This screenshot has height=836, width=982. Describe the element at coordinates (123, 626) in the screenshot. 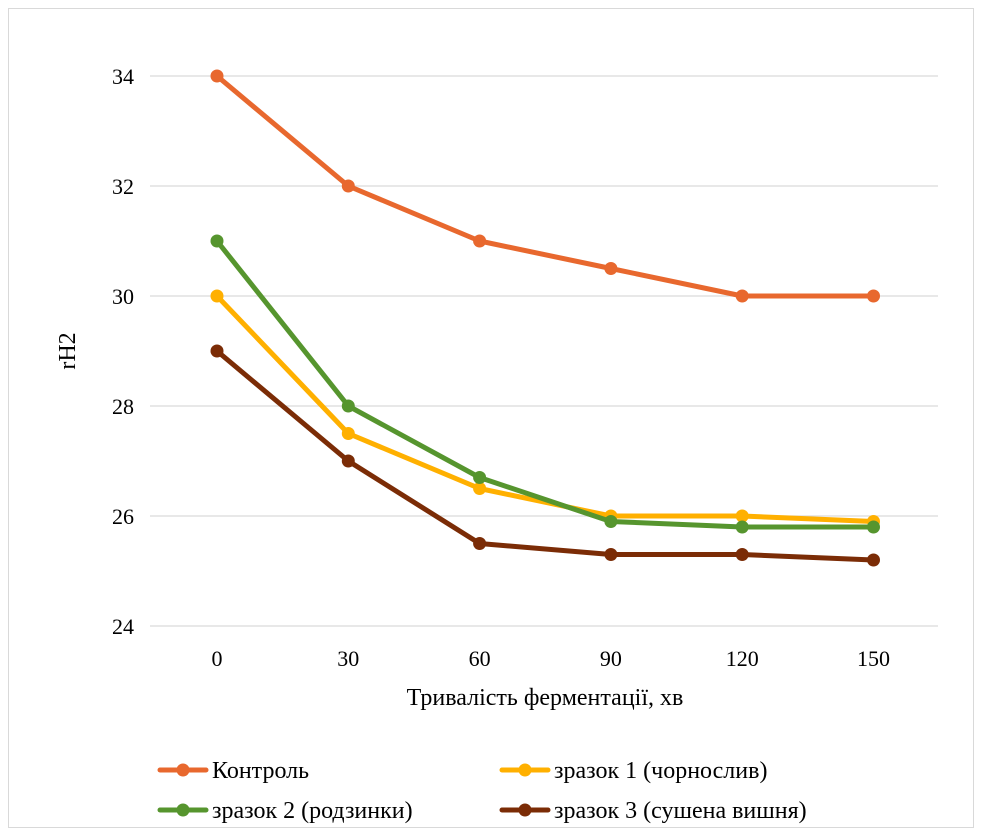

I see `y-tick-label: 24` at that location.